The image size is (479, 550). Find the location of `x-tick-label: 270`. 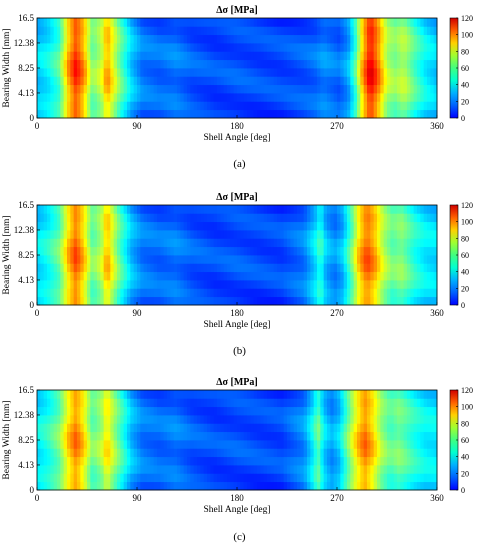

x-tick-label: 270 is located at coordinates (337, 313).